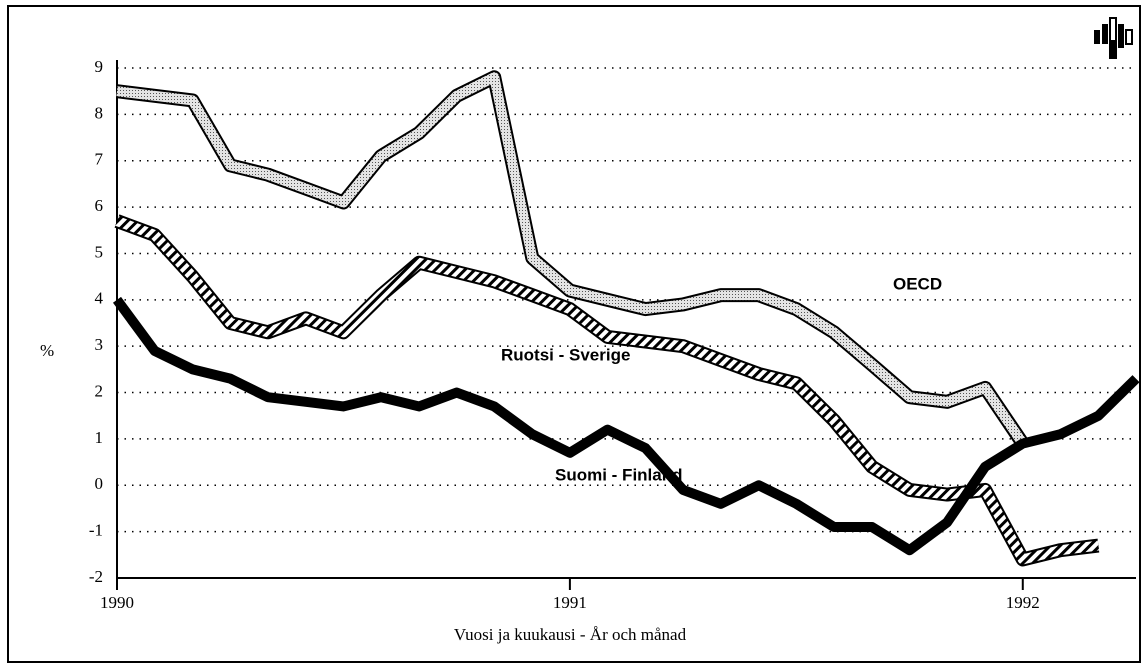 The width and height of the screenshot is (1148, 669). I want to click on y-tick-label: 2, so click(99, 390).